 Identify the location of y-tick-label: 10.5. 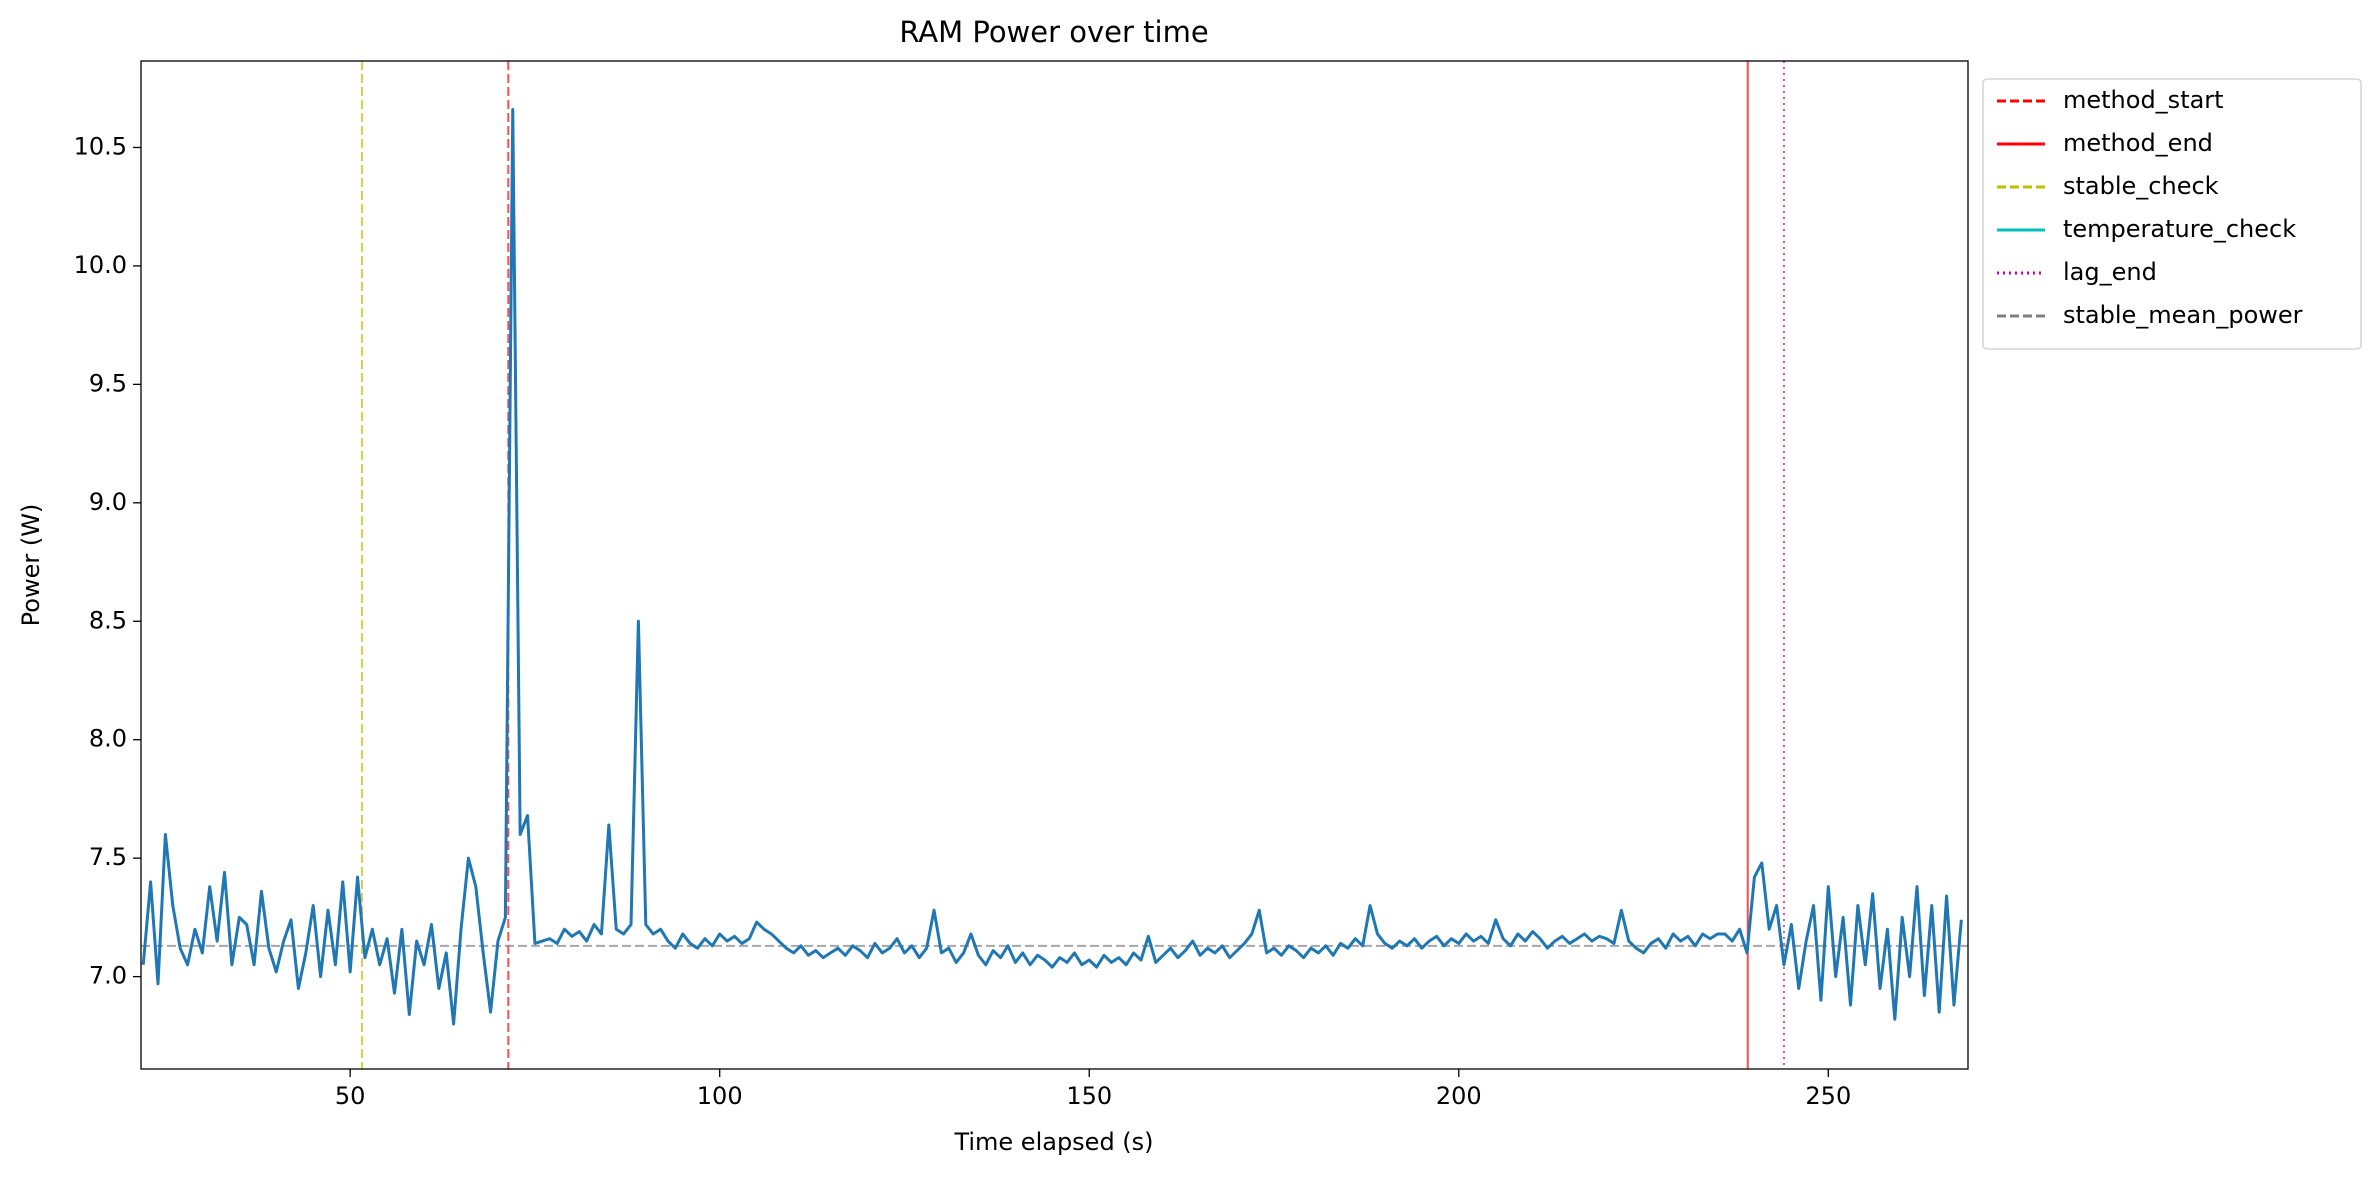
(100, 146).